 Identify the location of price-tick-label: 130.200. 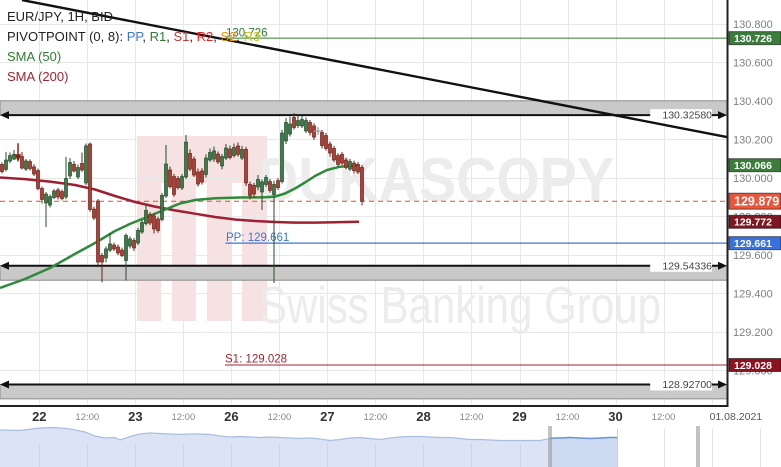
(753, 140).